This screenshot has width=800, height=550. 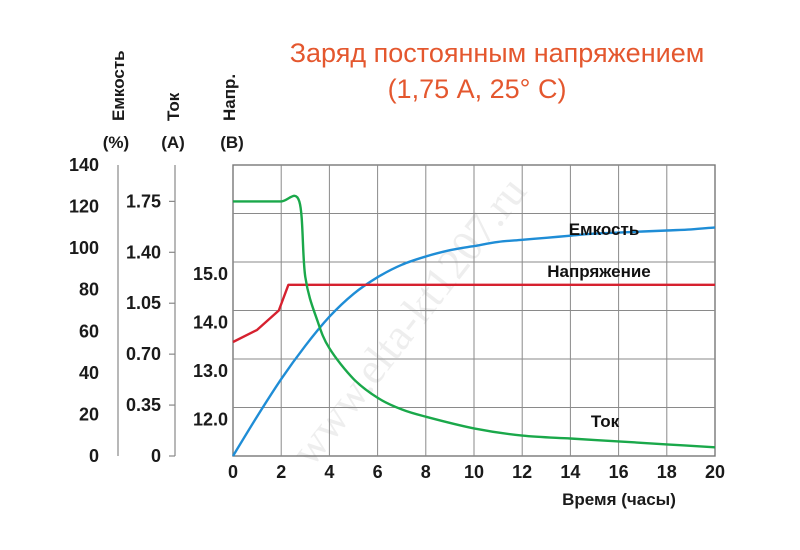 What do you see at coordinates (84, 207) in the screenshot?
I see `capacity-tick-label: 120` at bounding box center [84, 207].